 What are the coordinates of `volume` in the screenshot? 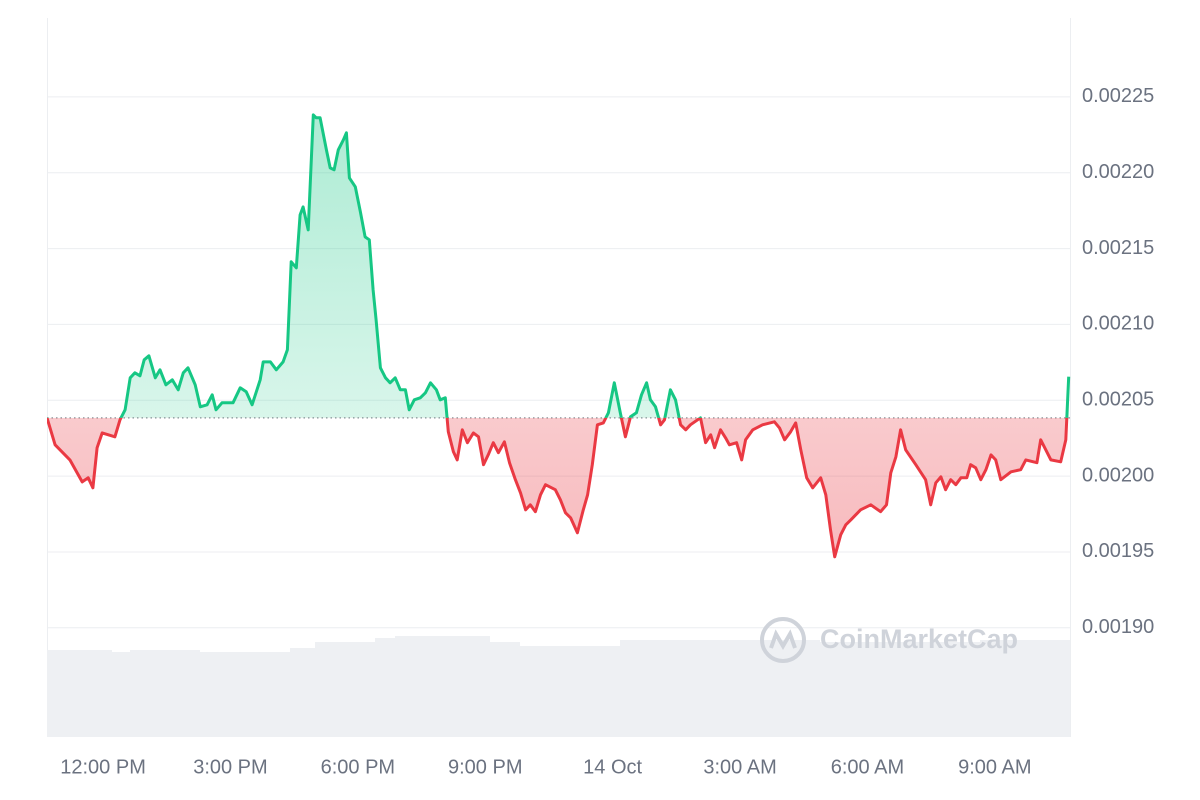 It's located at (558, 686).